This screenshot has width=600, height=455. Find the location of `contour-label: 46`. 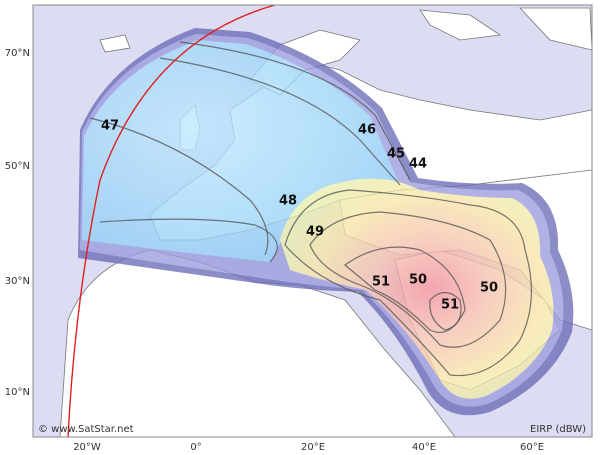

contour-label: 46 is located at coordinates (367, 130).